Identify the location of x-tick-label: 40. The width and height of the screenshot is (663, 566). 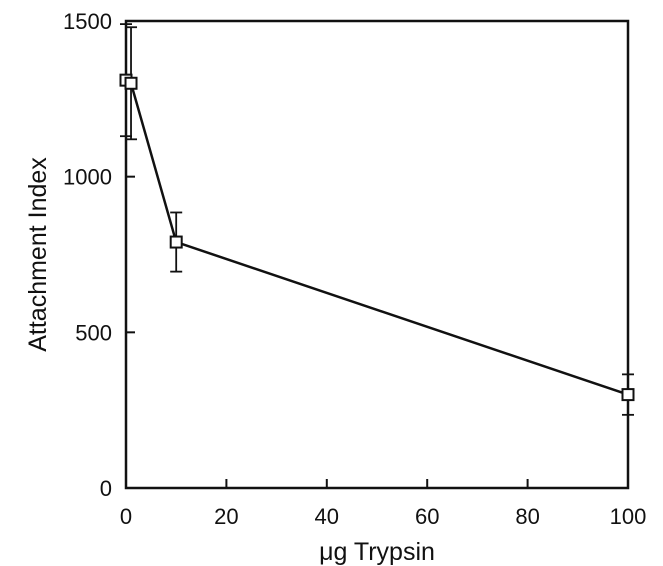
(327, 516).